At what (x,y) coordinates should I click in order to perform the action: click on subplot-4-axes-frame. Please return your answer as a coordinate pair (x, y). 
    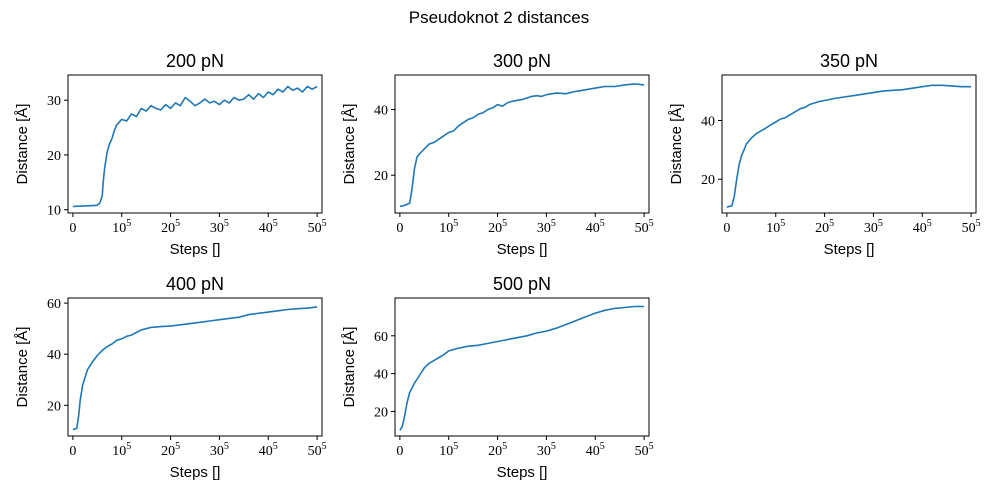
    Looking at the image, I should click on (195, 367).